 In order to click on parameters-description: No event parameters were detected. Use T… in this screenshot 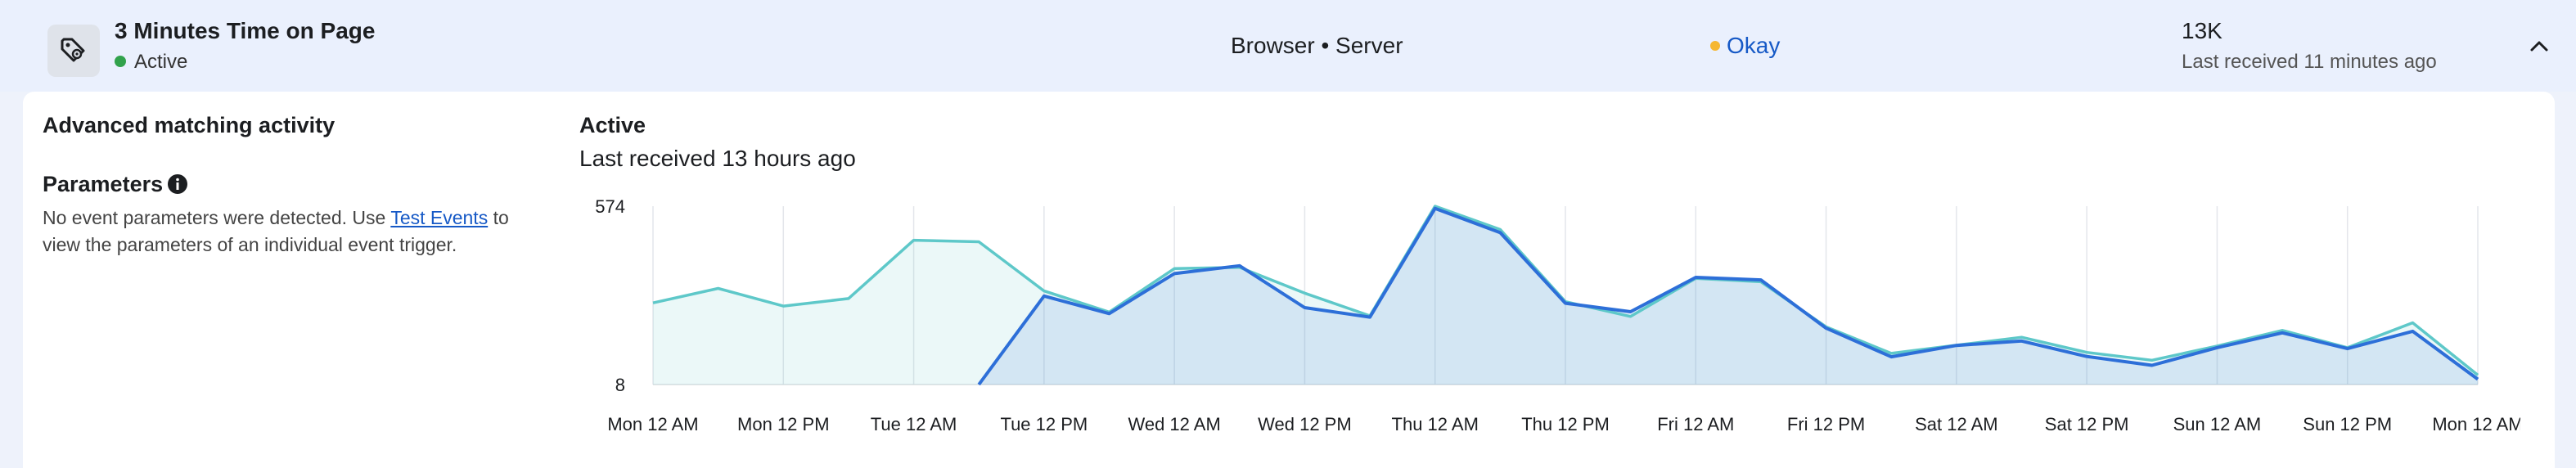, I will do `click(292, 232)`.